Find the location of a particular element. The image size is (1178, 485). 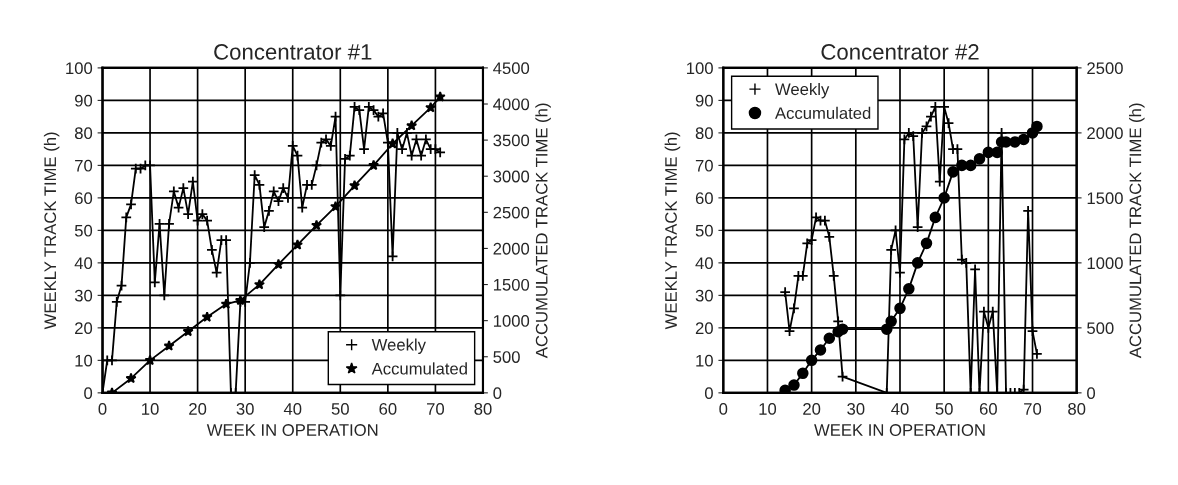

chart-title: Concentrator #2 is located at coordinates (900, 52).